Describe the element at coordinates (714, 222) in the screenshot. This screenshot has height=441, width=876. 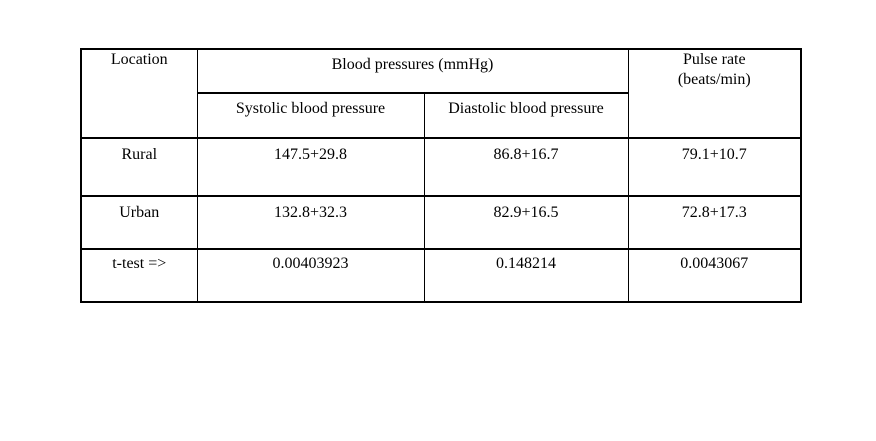
I see `urban-pulse-cell: 72.8+17.3` at that location.